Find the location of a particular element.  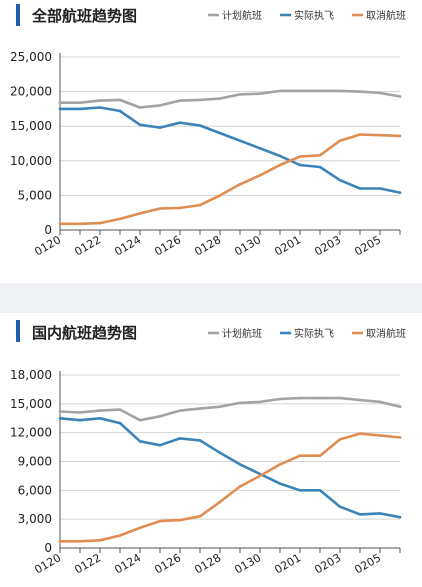

x-tick-label: 0122 is located at coordinates (87, 245).